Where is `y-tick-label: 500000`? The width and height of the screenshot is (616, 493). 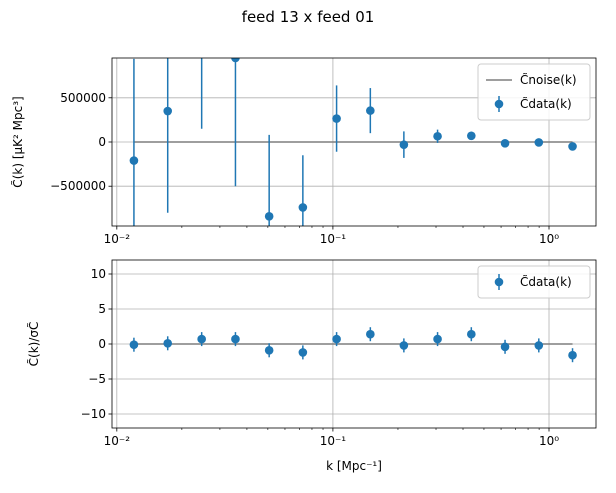 y-tick-label: 500000 is located at coordinates (83, 98).